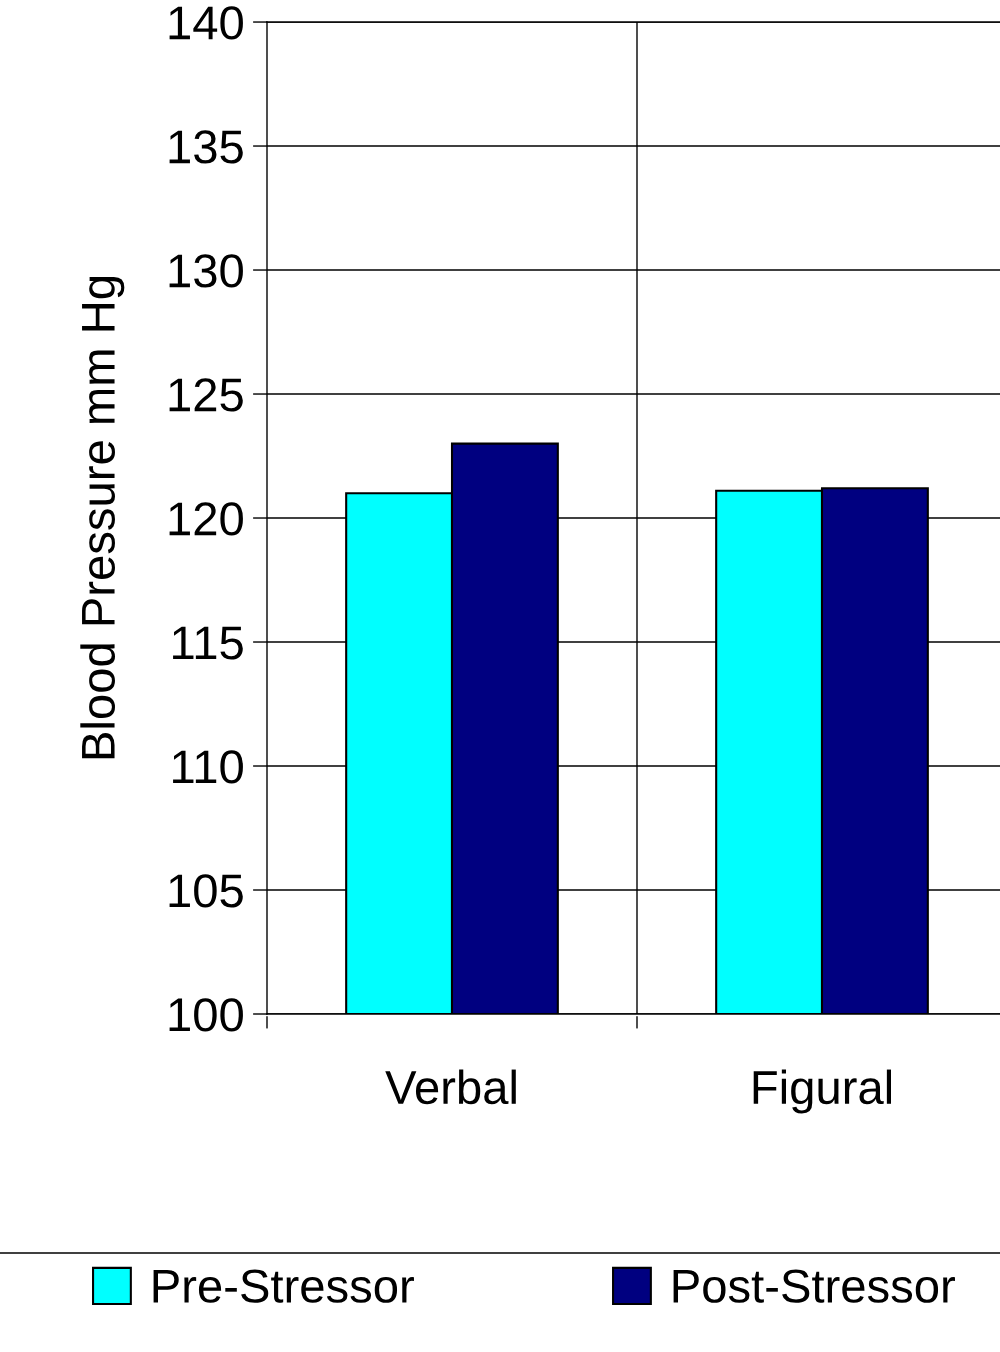  Describe the element at coordinates (822, 1091) in the screenshot. I see `x-tick-label: Figural` at that location.